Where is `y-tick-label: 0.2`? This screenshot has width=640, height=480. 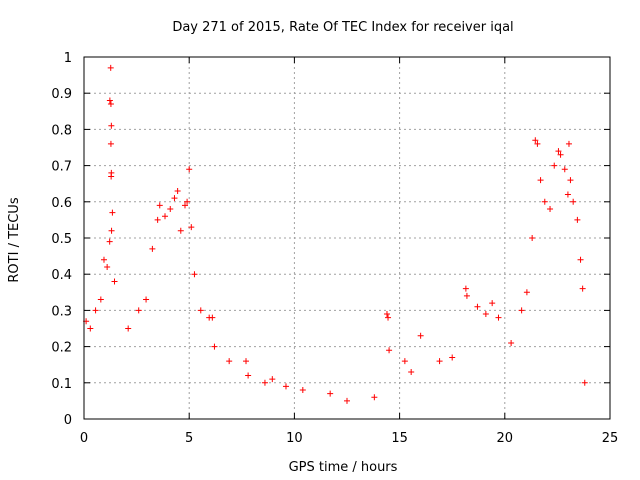
y-tick-label: 0.2 is located at coordinates (61, 348).